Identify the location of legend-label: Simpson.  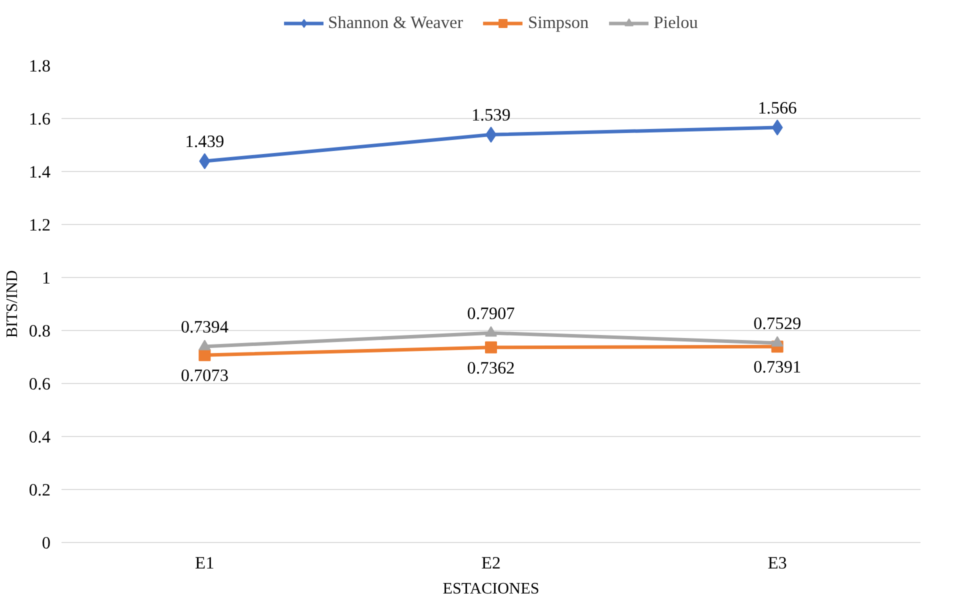
(558, 22).